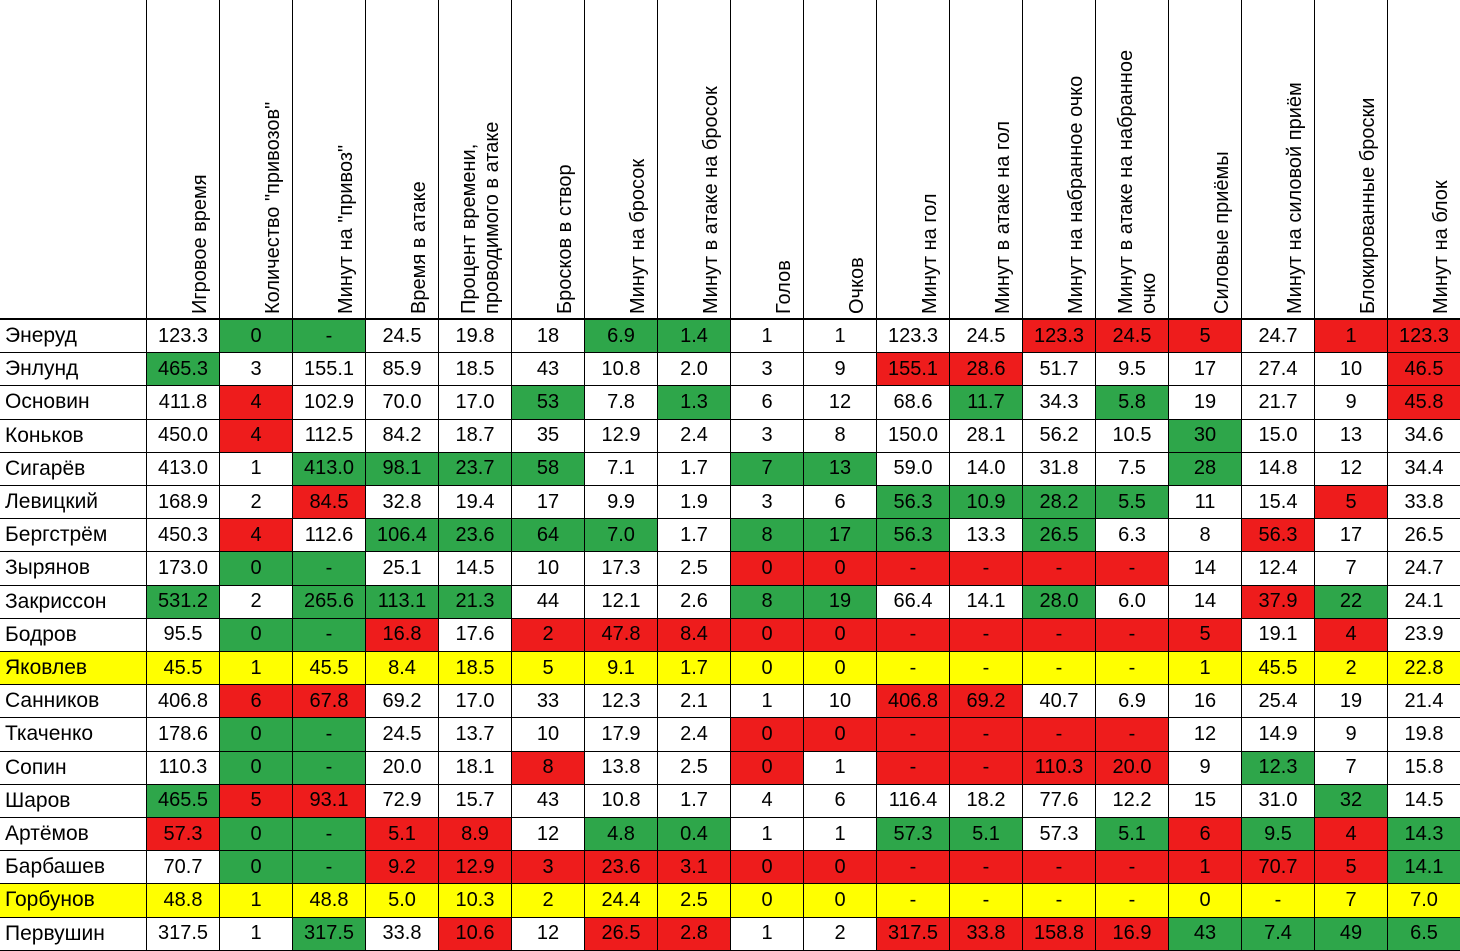 The width and height of the screenshot is (1460, 951). What do you see at coordinates (1295, 198) in the screenshot?
I see `column-header-label: Минут на силовой приём` at bounding box center [1295, 198].